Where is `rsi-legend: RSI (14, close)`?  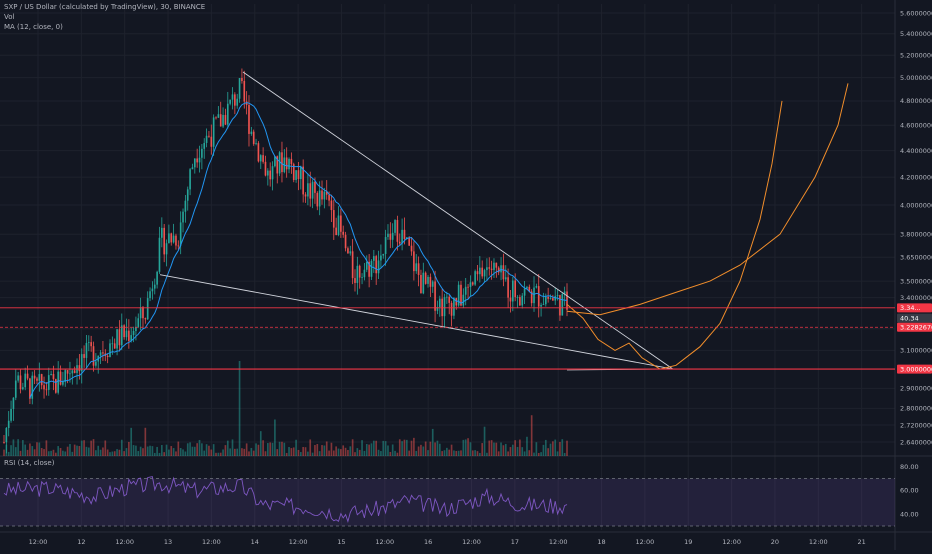 rsi-legend: RSI (14, close) is located at coordinates (29, 463).